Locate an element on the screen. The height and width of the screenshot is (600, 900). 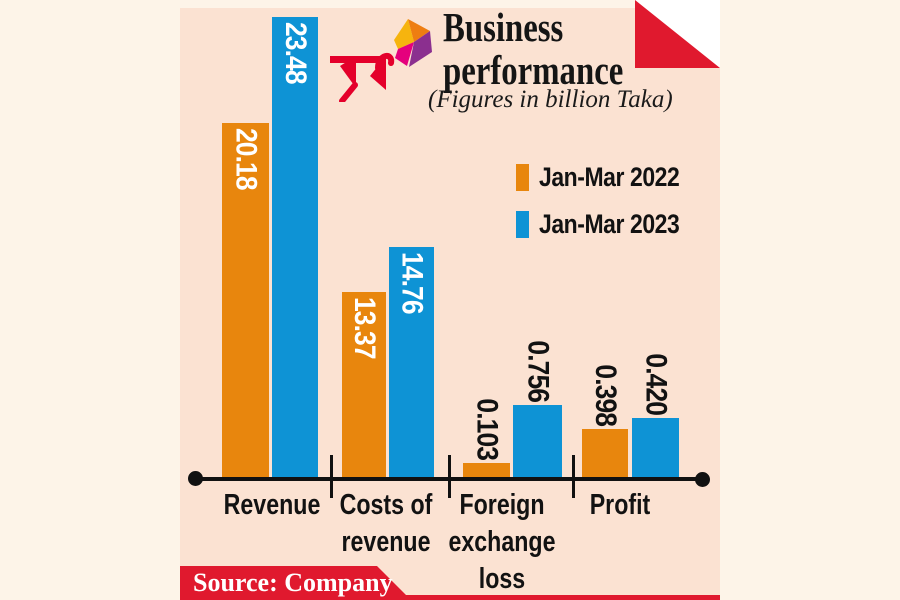
chart-subtitle: (Figures in billion Taka) is located at coordinates (550, 99).